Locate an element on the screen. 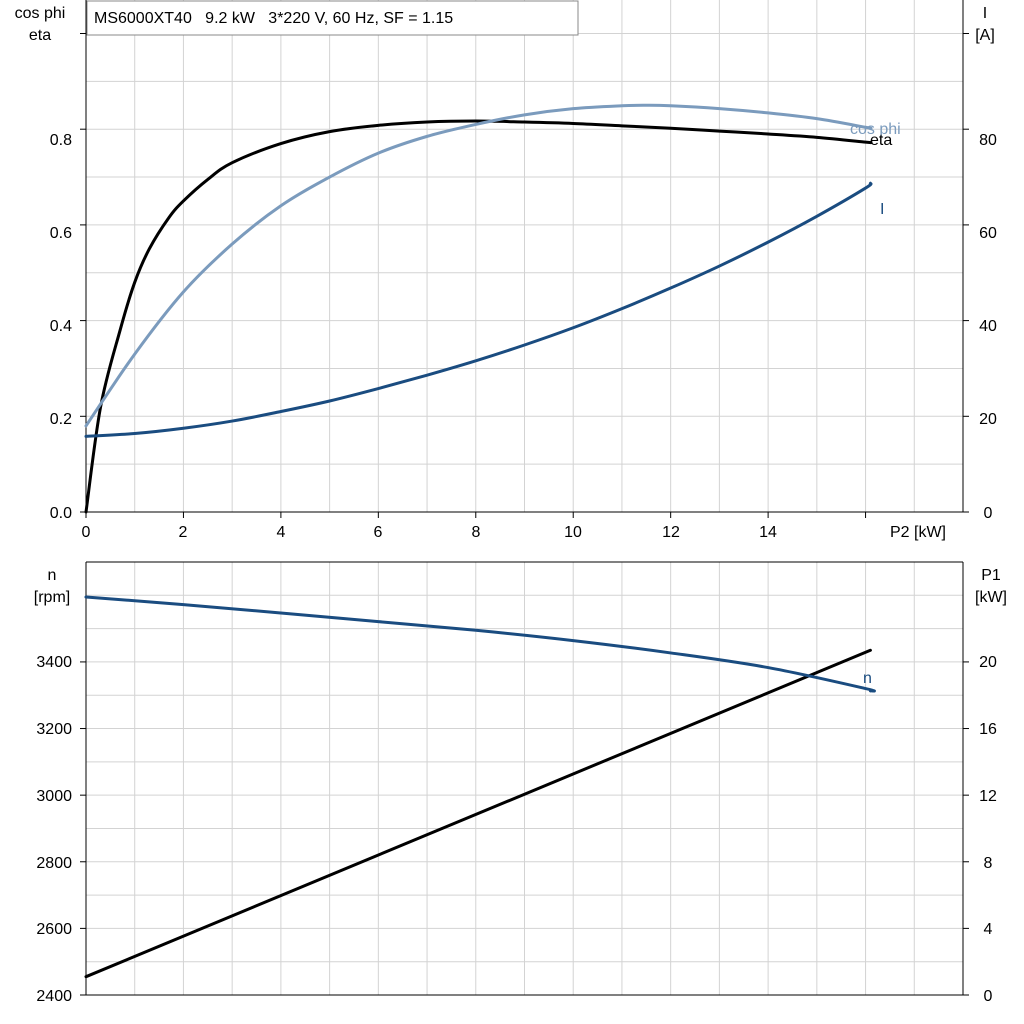  left-tick-label: 0.4 is located at coordinates (61, 326).